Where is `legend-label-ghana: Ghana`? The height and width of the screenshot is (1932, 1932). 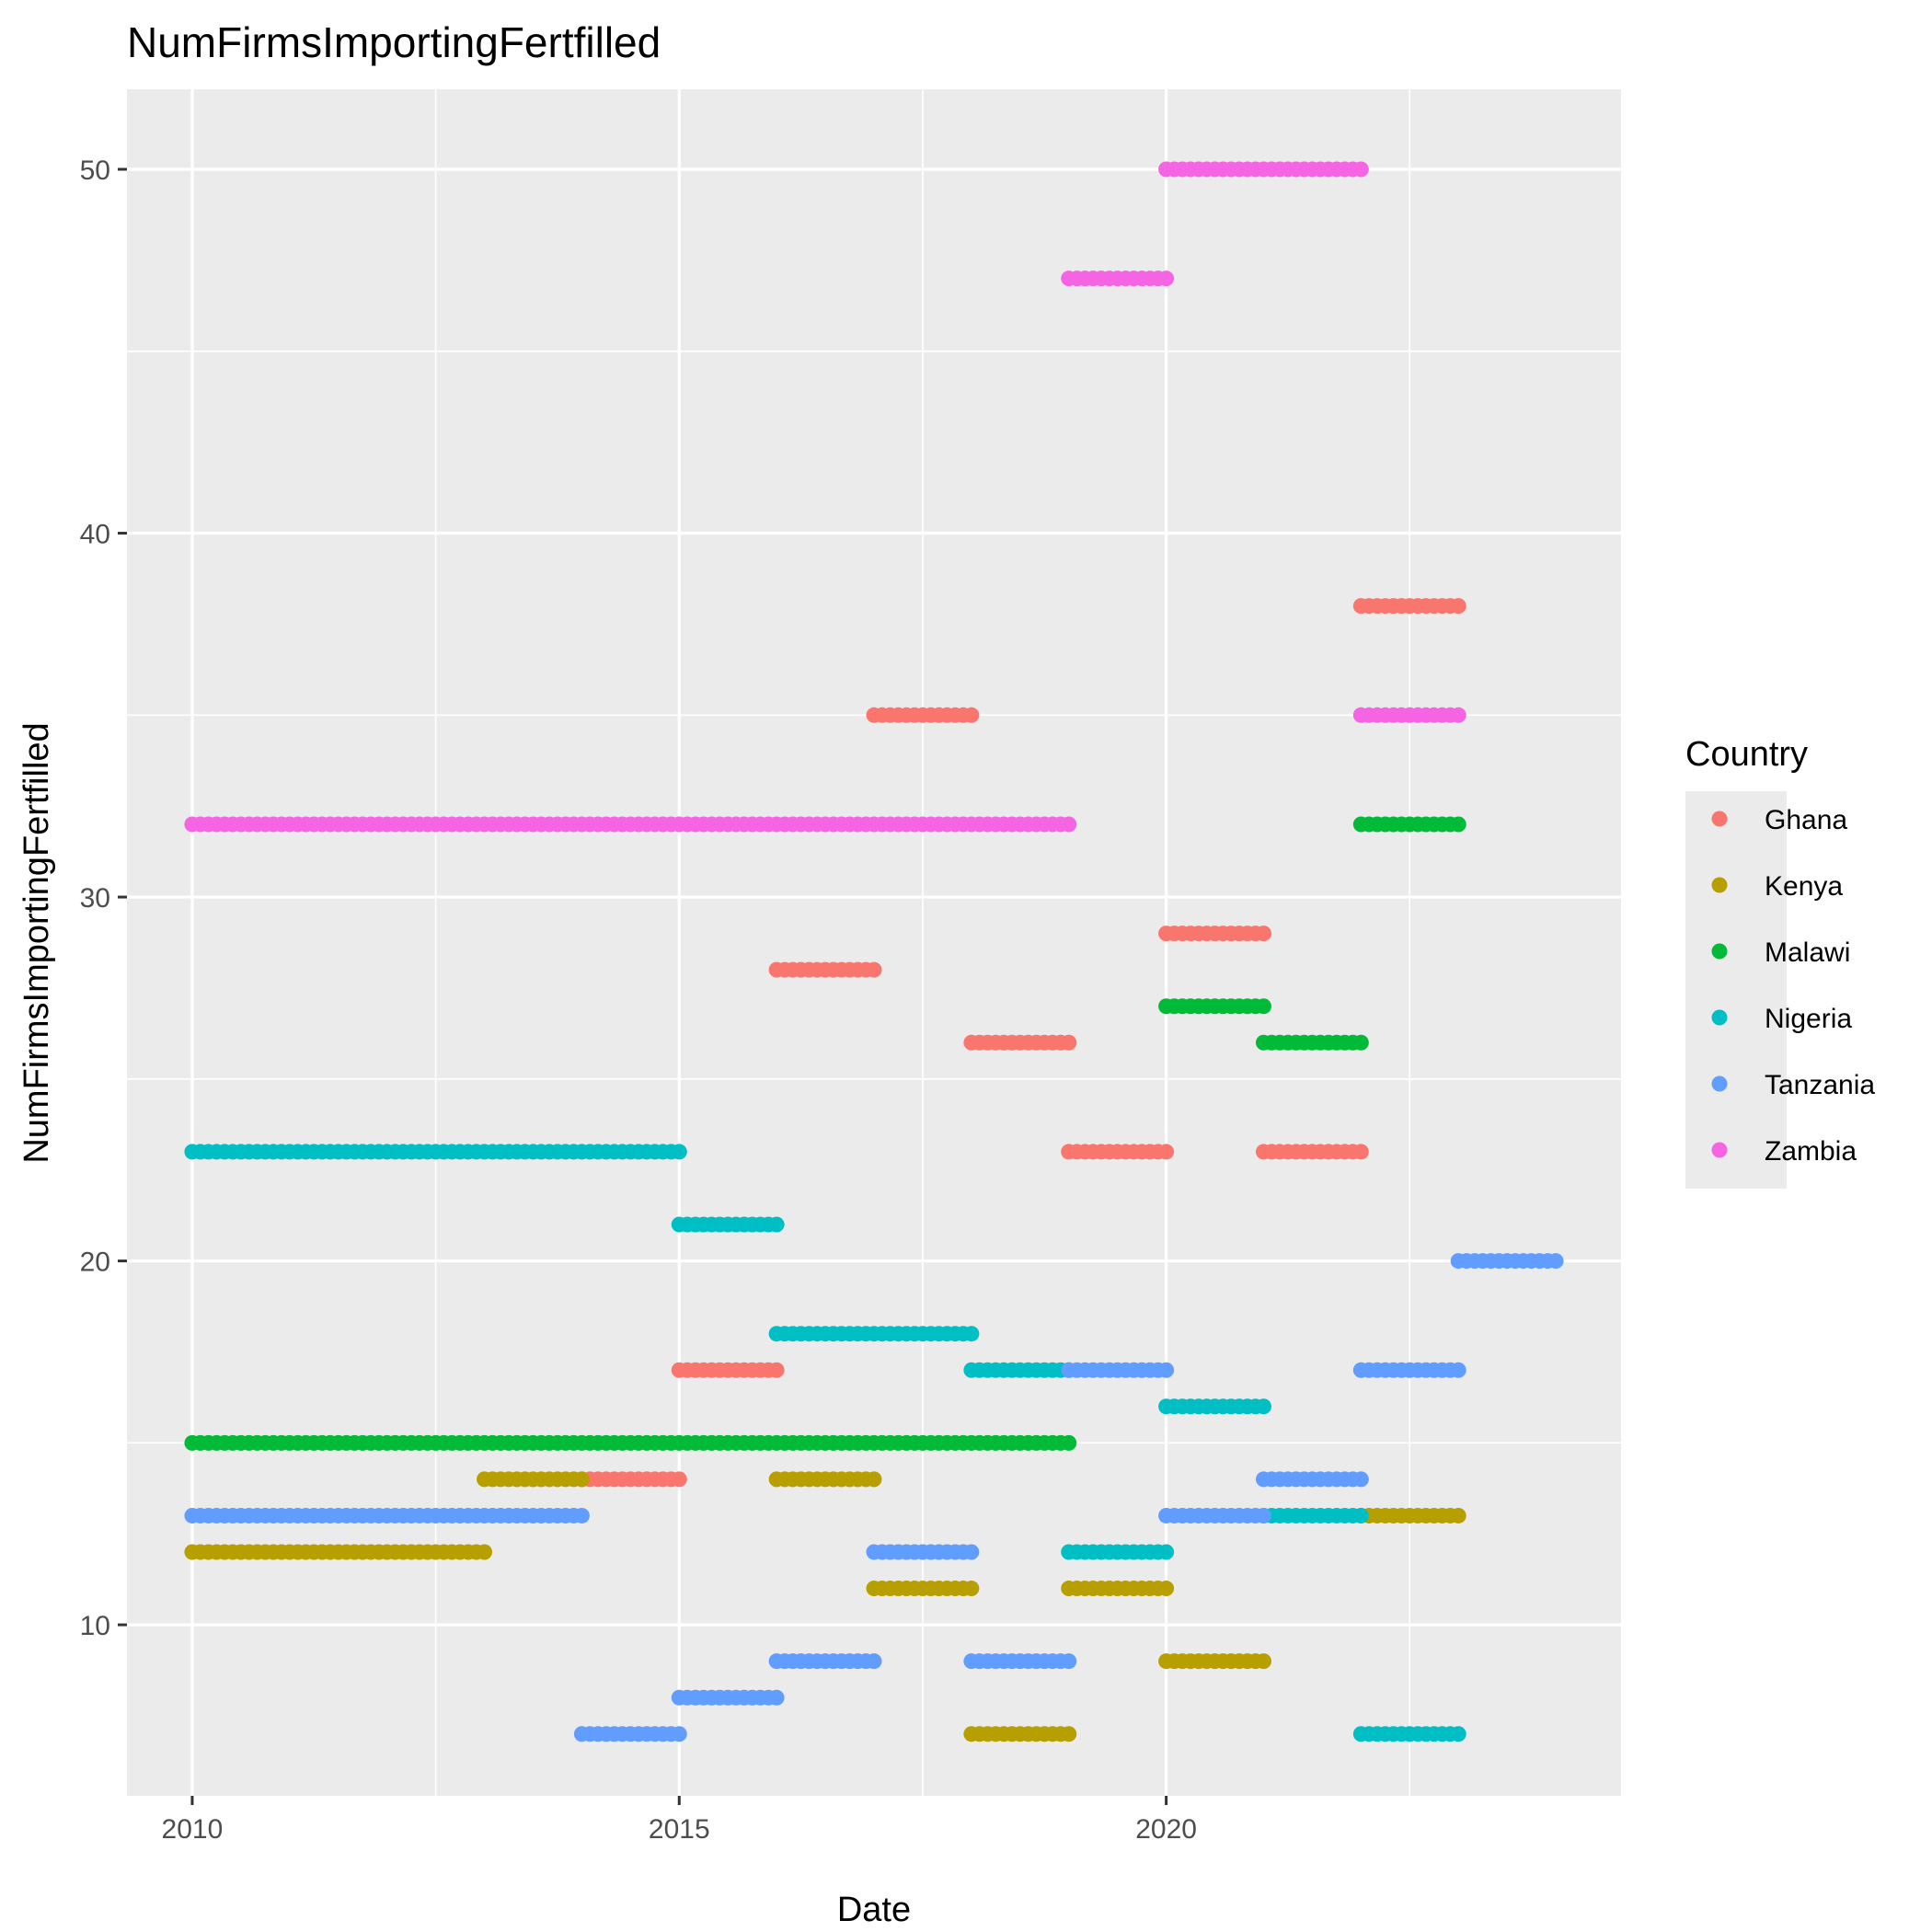
legend-label-ghana: Ghana is located at coordinates (1806, 820).